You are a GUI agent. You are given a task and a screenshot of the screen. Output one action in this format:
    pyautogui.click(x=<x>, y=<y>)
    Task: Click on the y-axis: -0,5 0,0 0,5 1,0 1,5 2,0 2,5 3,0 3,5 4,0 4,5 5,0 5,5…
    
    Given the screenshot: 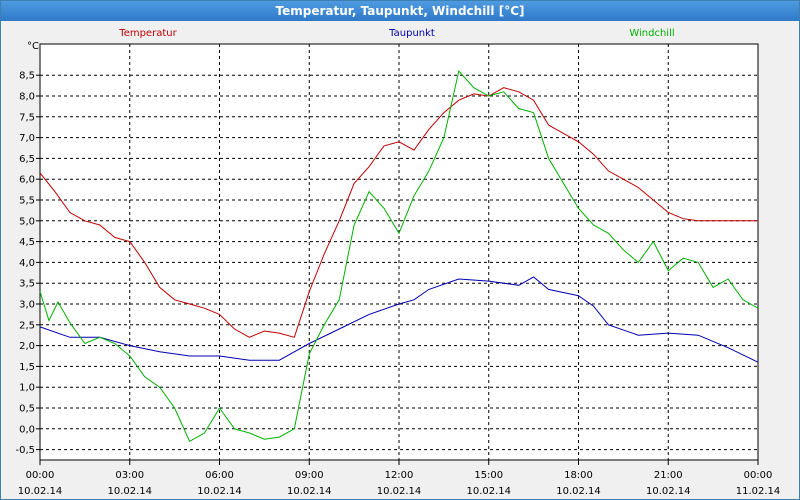 What is the action you would take?
    pyautogui.click(x=27, y=263)
    